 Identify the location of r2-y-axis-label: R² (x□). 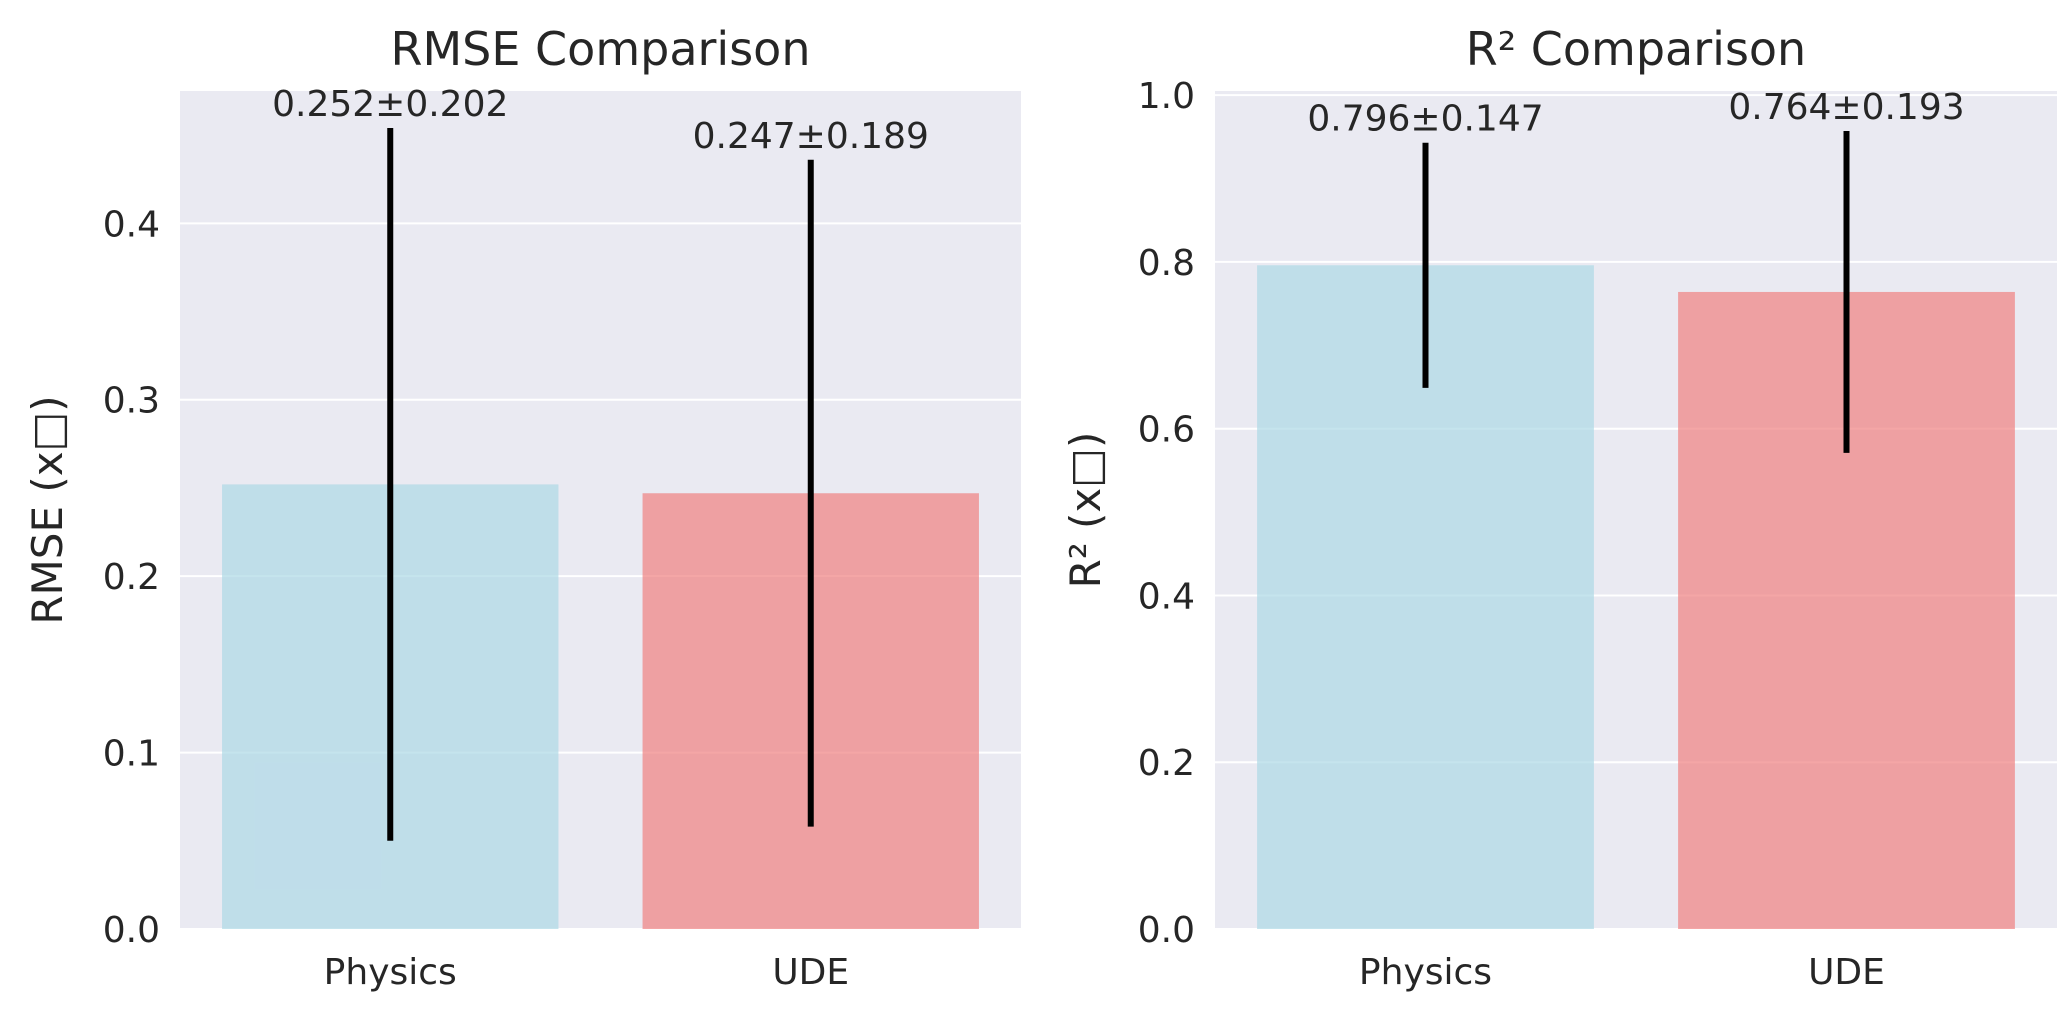
(1085, 510).